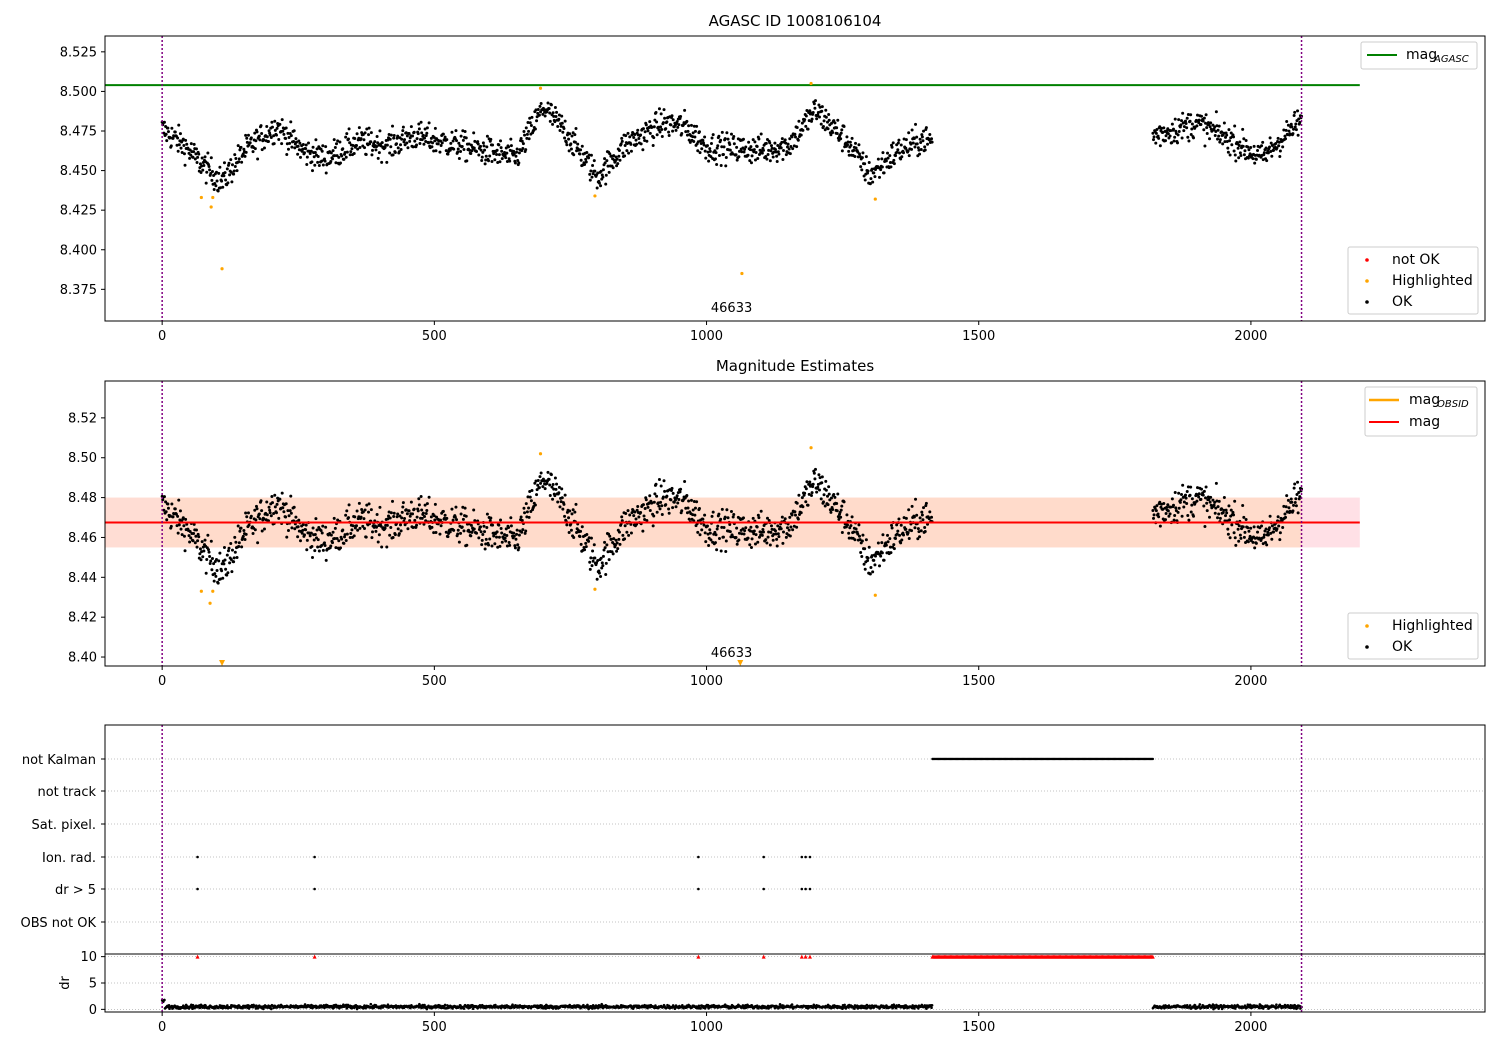 The width and height of the screenshot is (1500, 1050). I want to click on highlighted-point, so click(595, 196).